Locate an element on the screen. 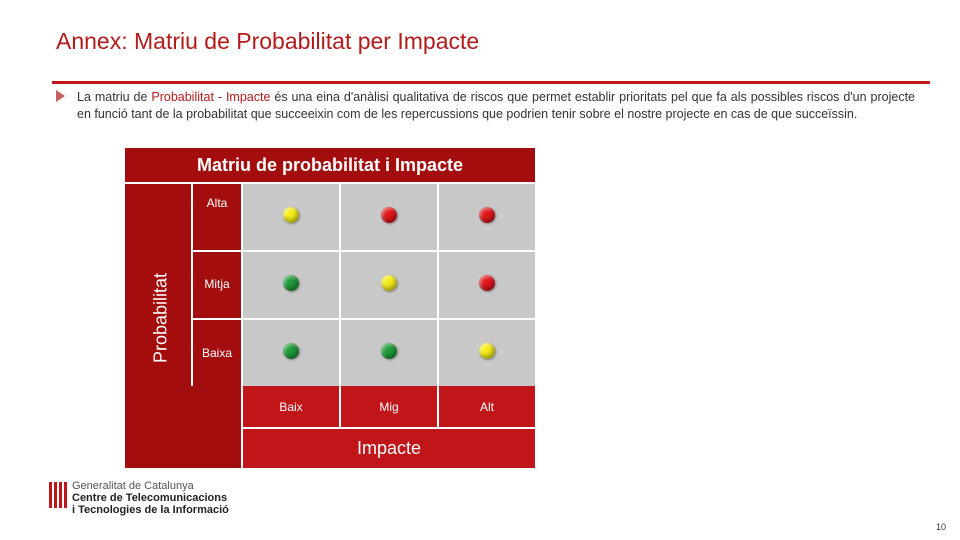 This screenshot has width=960, height=540. matrix-title: Matriu de probabilitat i Impacte is located at coordinates (330, 165).